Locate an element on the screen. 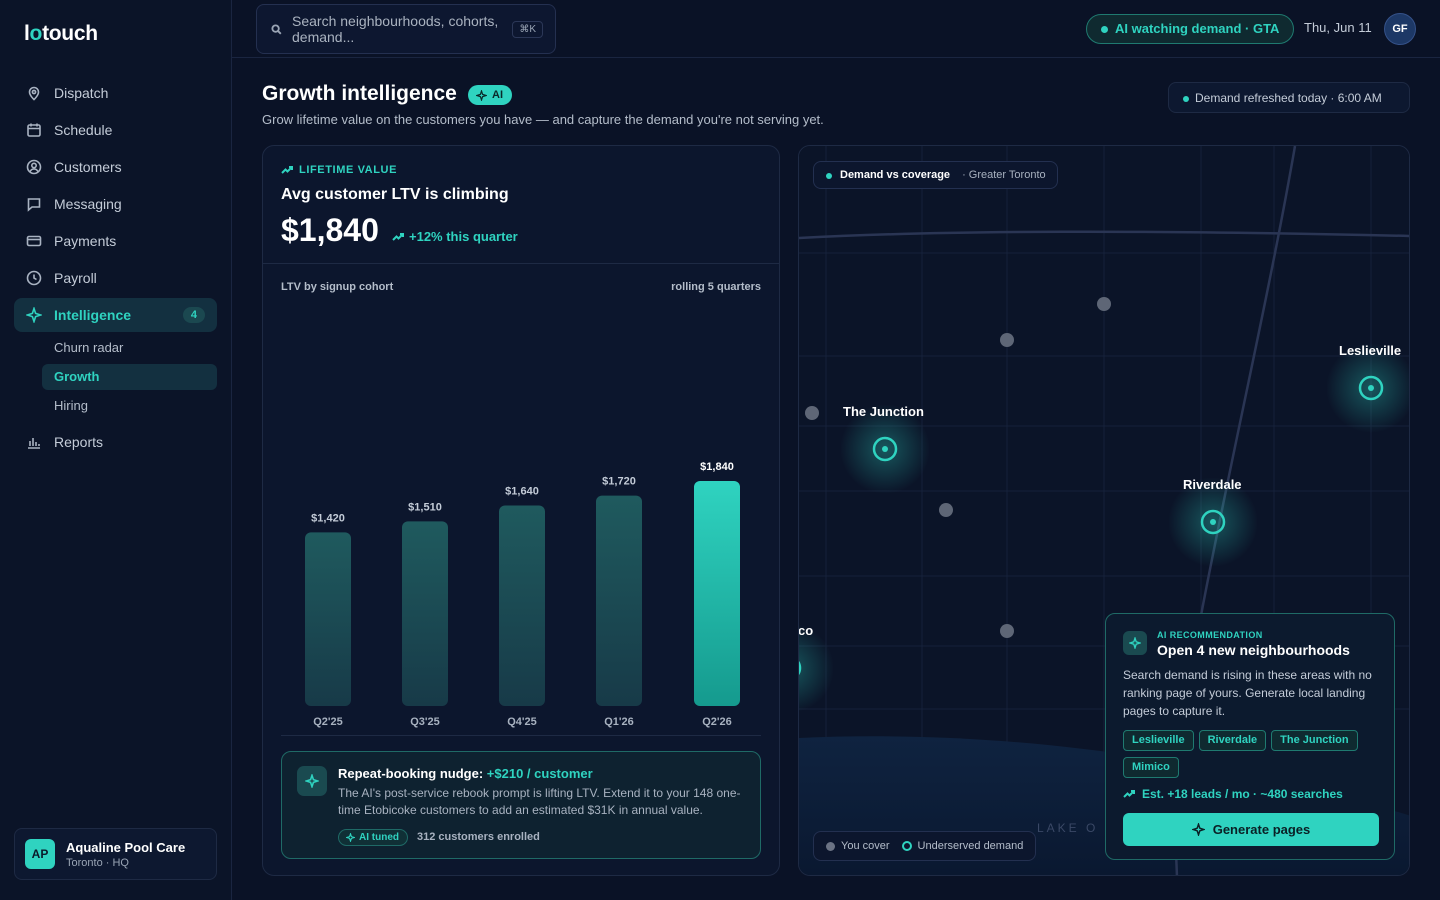 This screenshot has height=900, width=1440. pin-icon is located at coordinates (34, 93).